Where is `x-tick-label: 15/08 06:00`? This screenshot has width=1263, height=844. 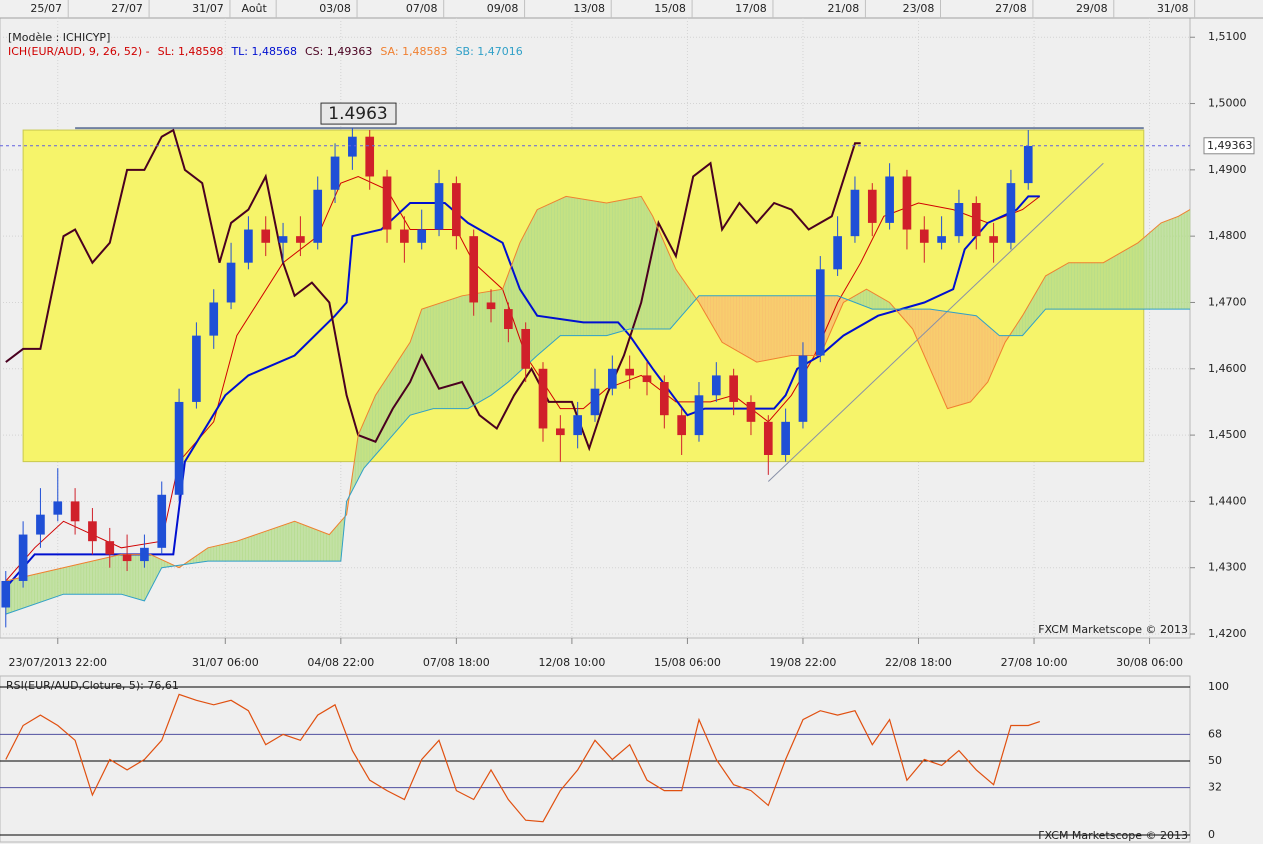 x-tick-label: 15/08 06:00 is located at coordinates (687, 662).